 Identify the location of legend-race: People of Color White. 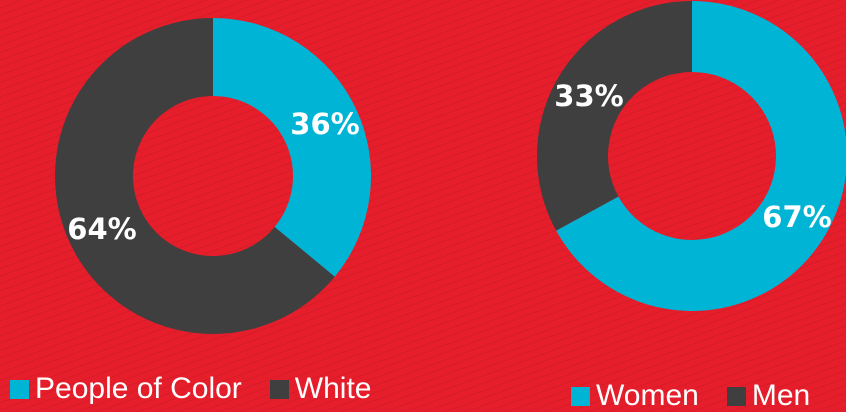
(190, 389).